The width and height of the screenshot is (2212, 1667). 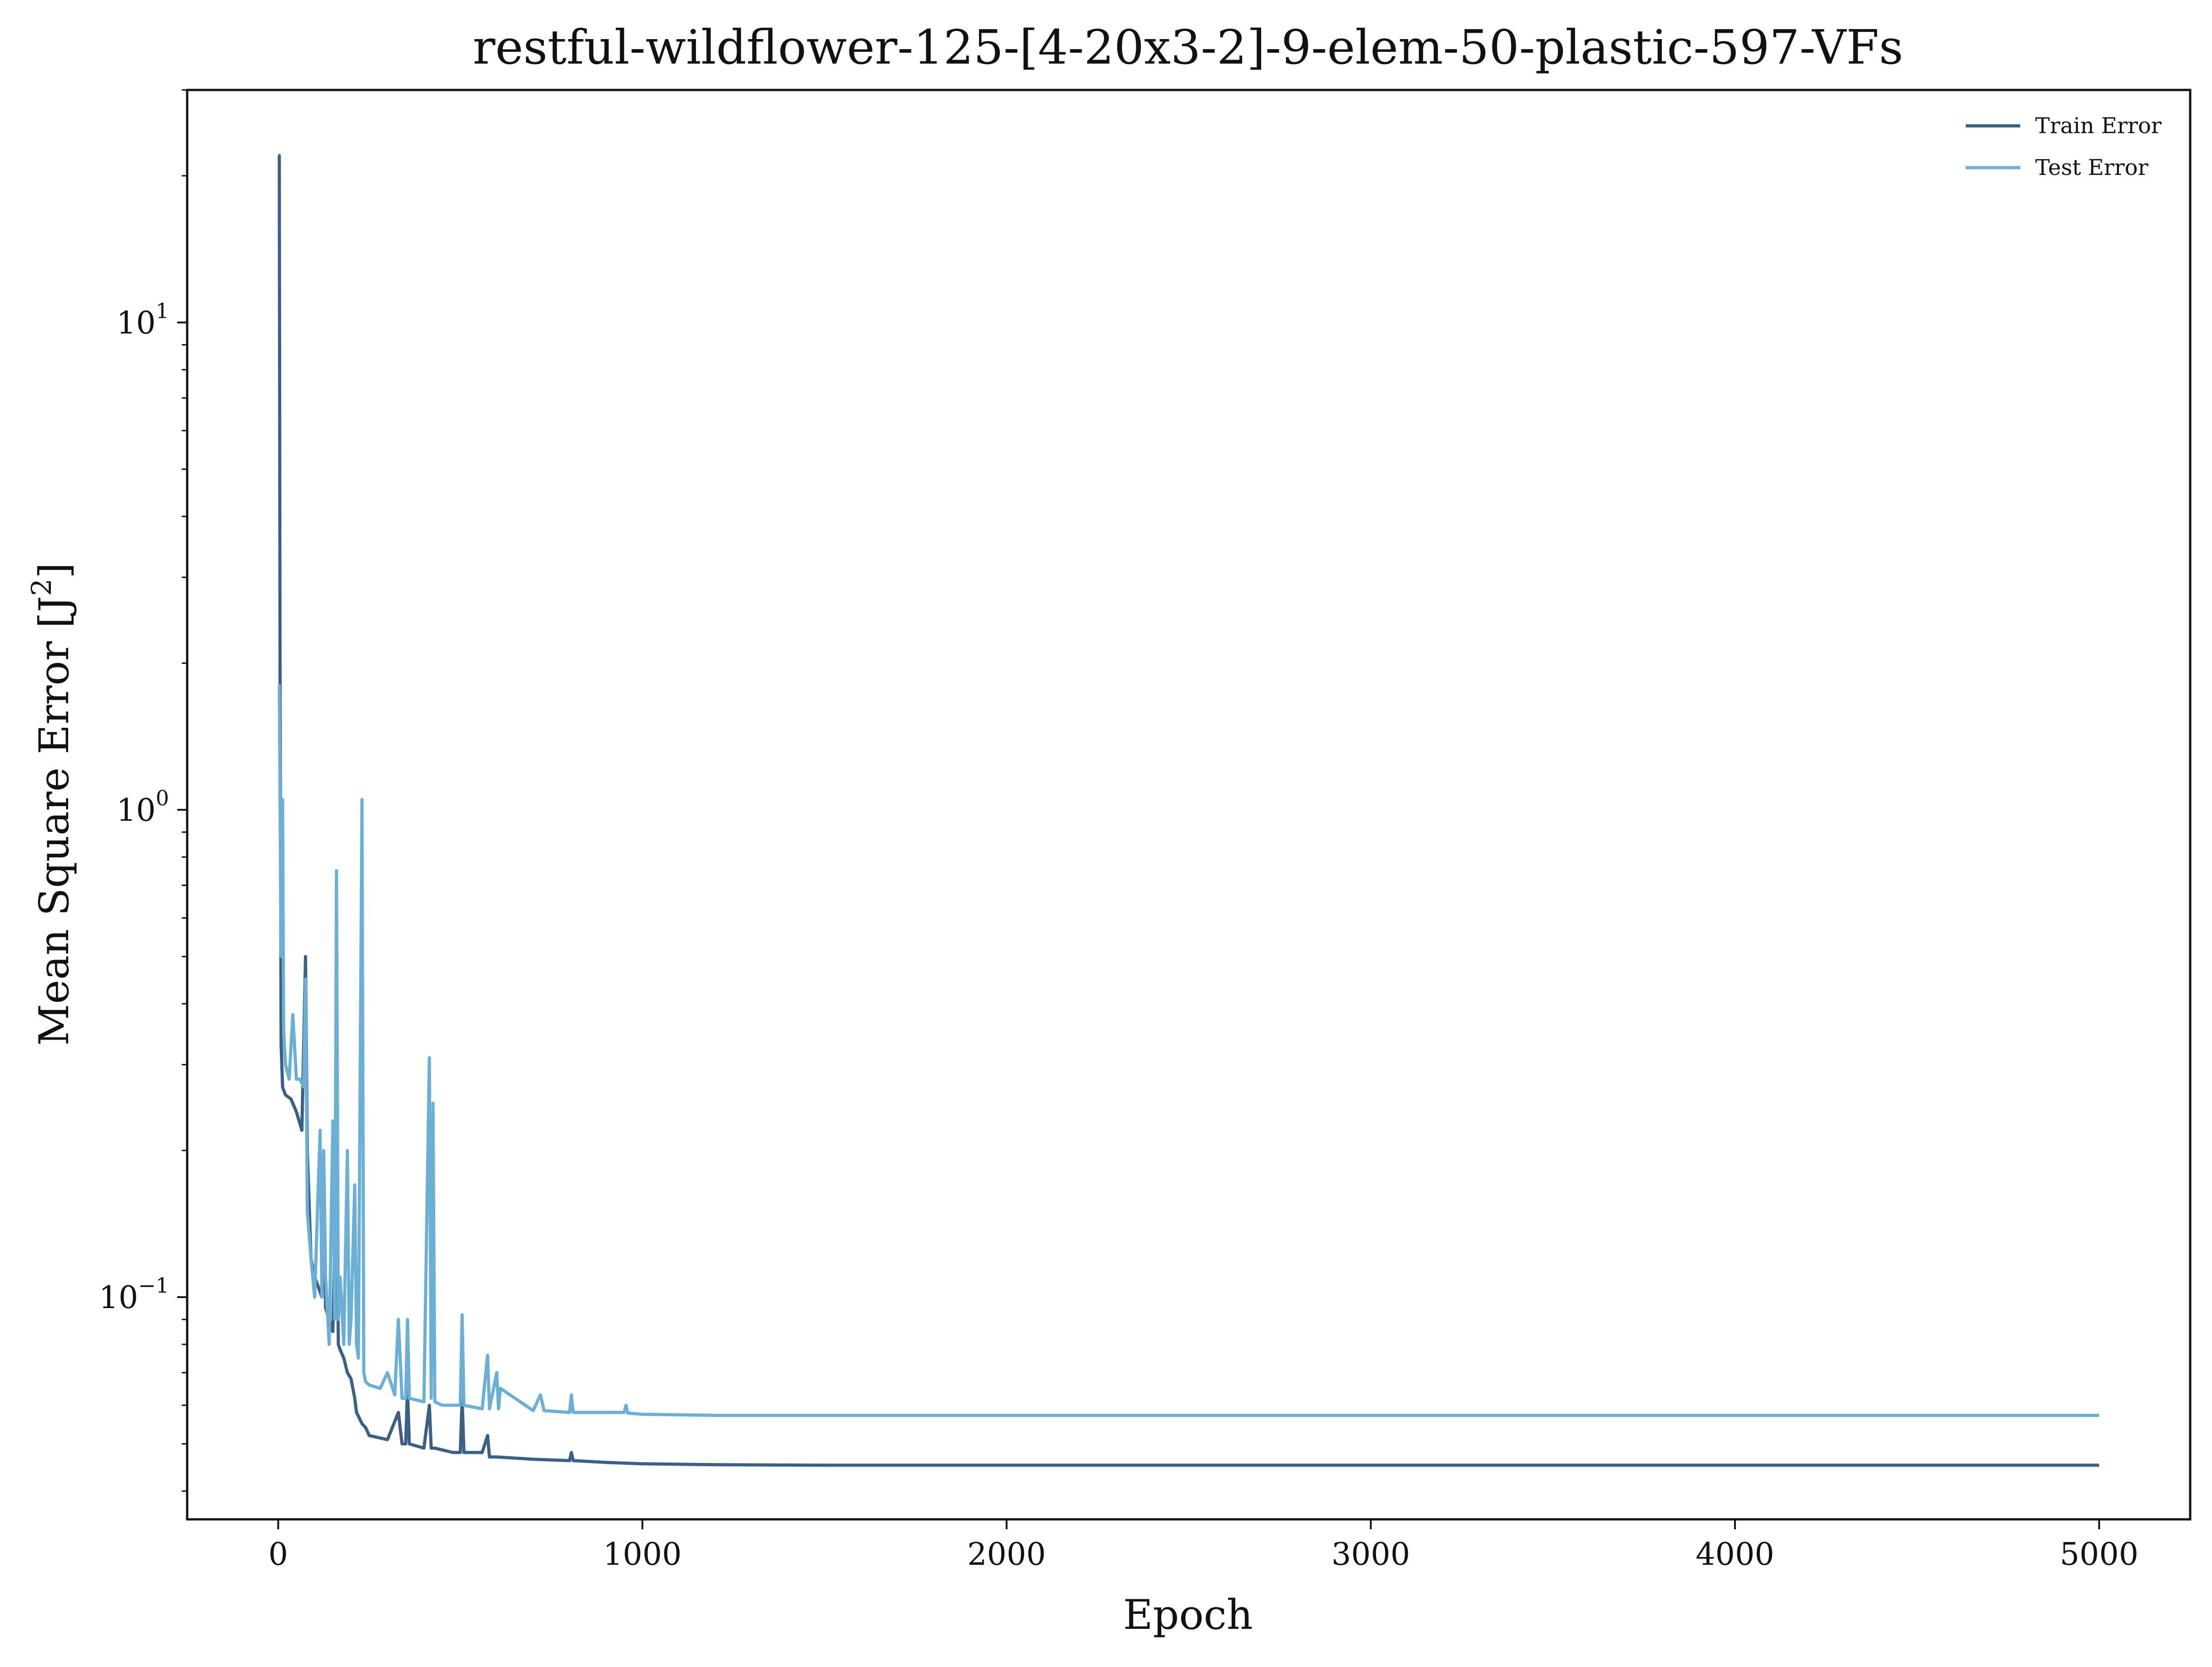 I want to click on y-axis: 10⁻¹ 10⁰ 10¹, so click(x=143, y=790).